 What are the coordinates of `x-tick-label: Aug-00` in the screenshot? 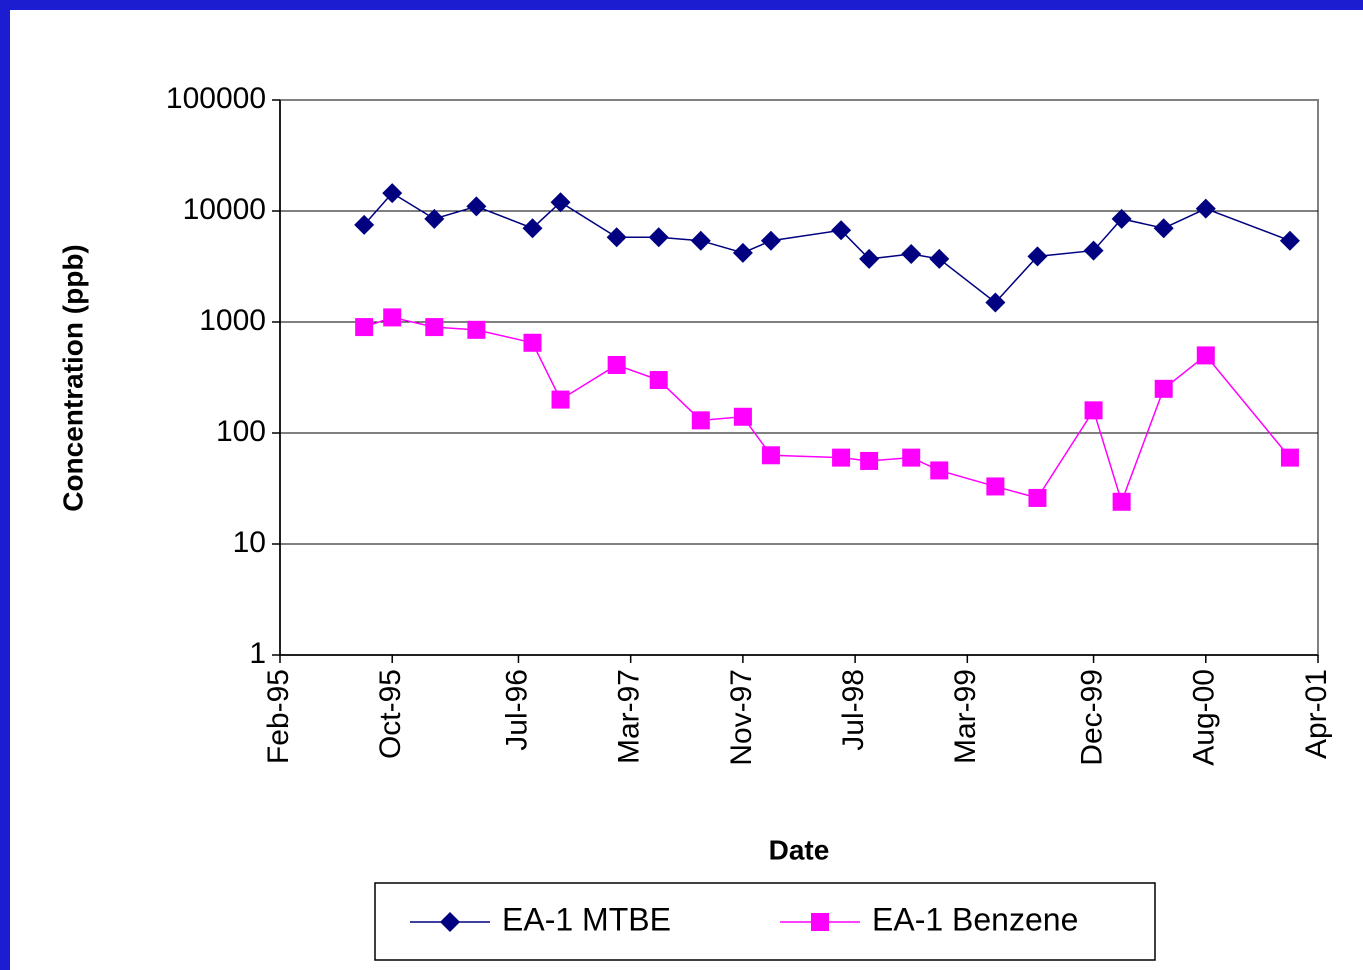 It's located at (1204, 717).